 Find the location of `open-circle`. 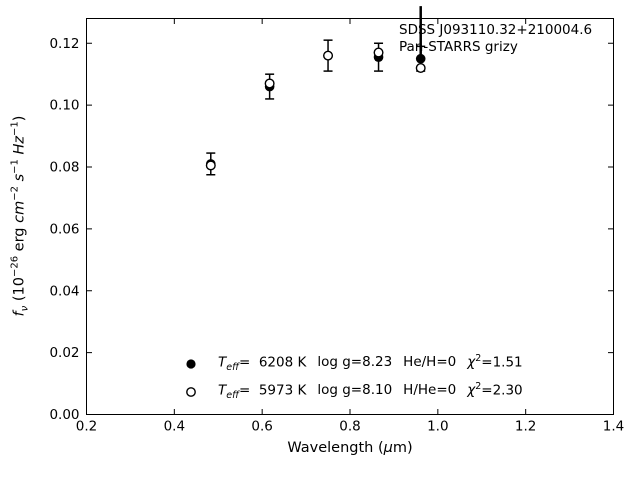

open-circle is located at coordinates (191, 392).